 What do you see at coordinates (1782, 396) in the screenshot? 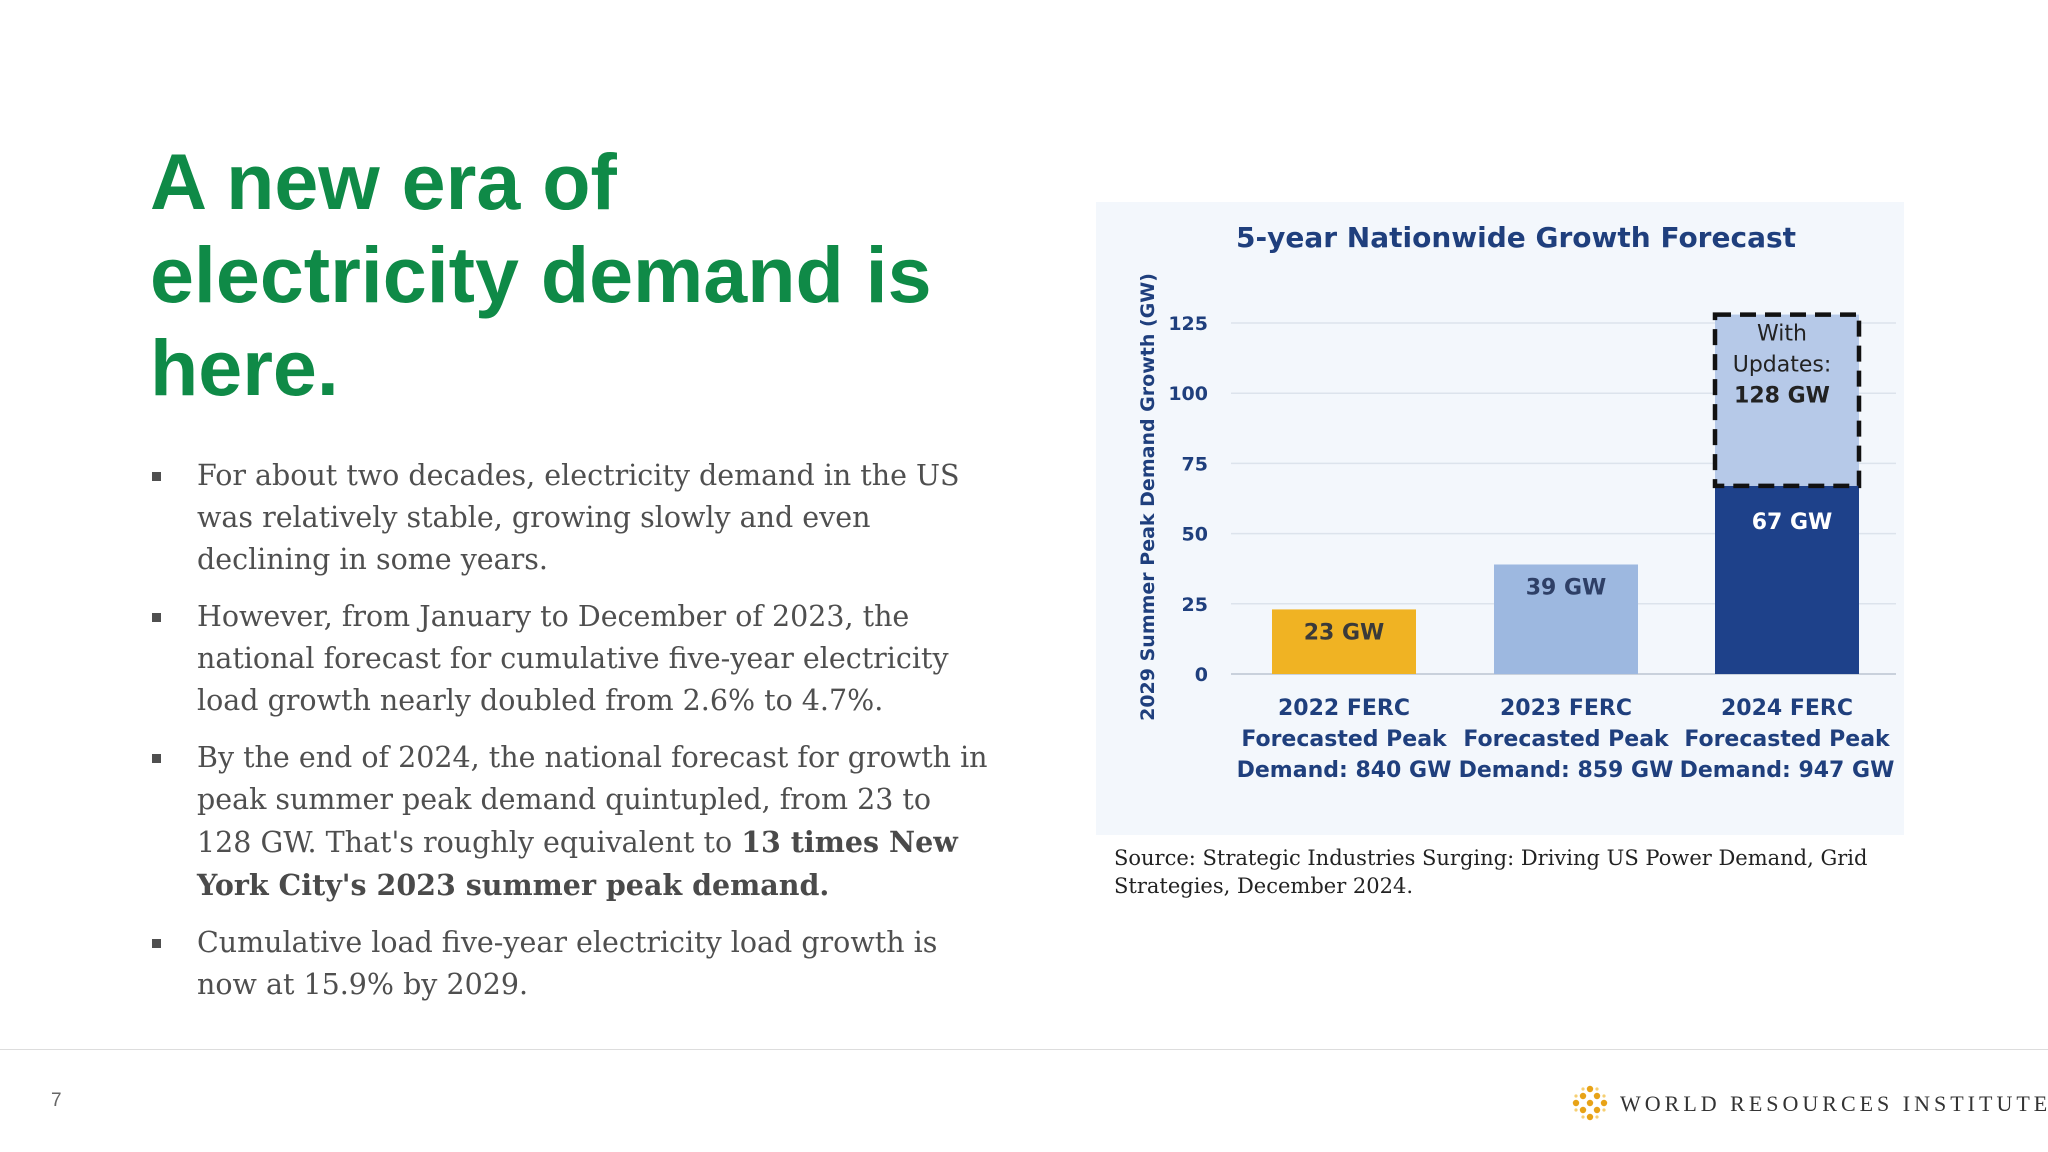
I see `update-data-label: 128 GW` at bounding box center [1782, 396].